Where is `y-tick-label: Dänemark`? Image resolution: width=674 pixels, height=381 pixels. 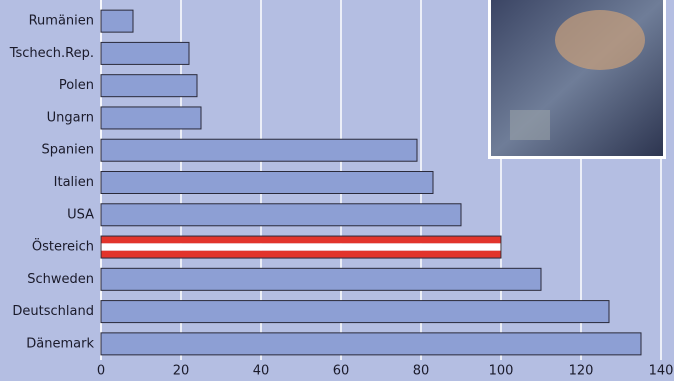
y-tick-label: Dänemark is located at coordinates (60, 343).